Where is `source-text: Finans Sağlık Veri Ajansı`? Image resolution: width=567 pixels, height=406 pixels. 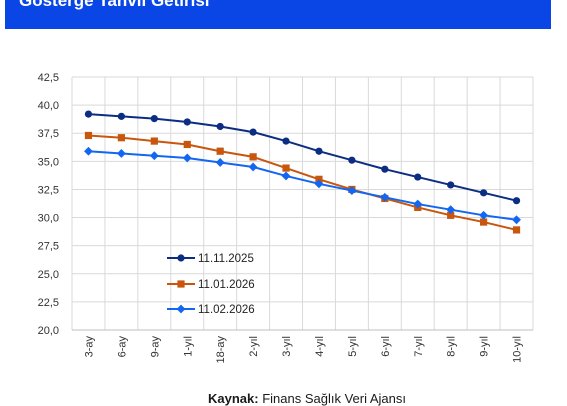
source-text: Finans Sağlık Veri Ajansı is located at coordinates (334, 398).